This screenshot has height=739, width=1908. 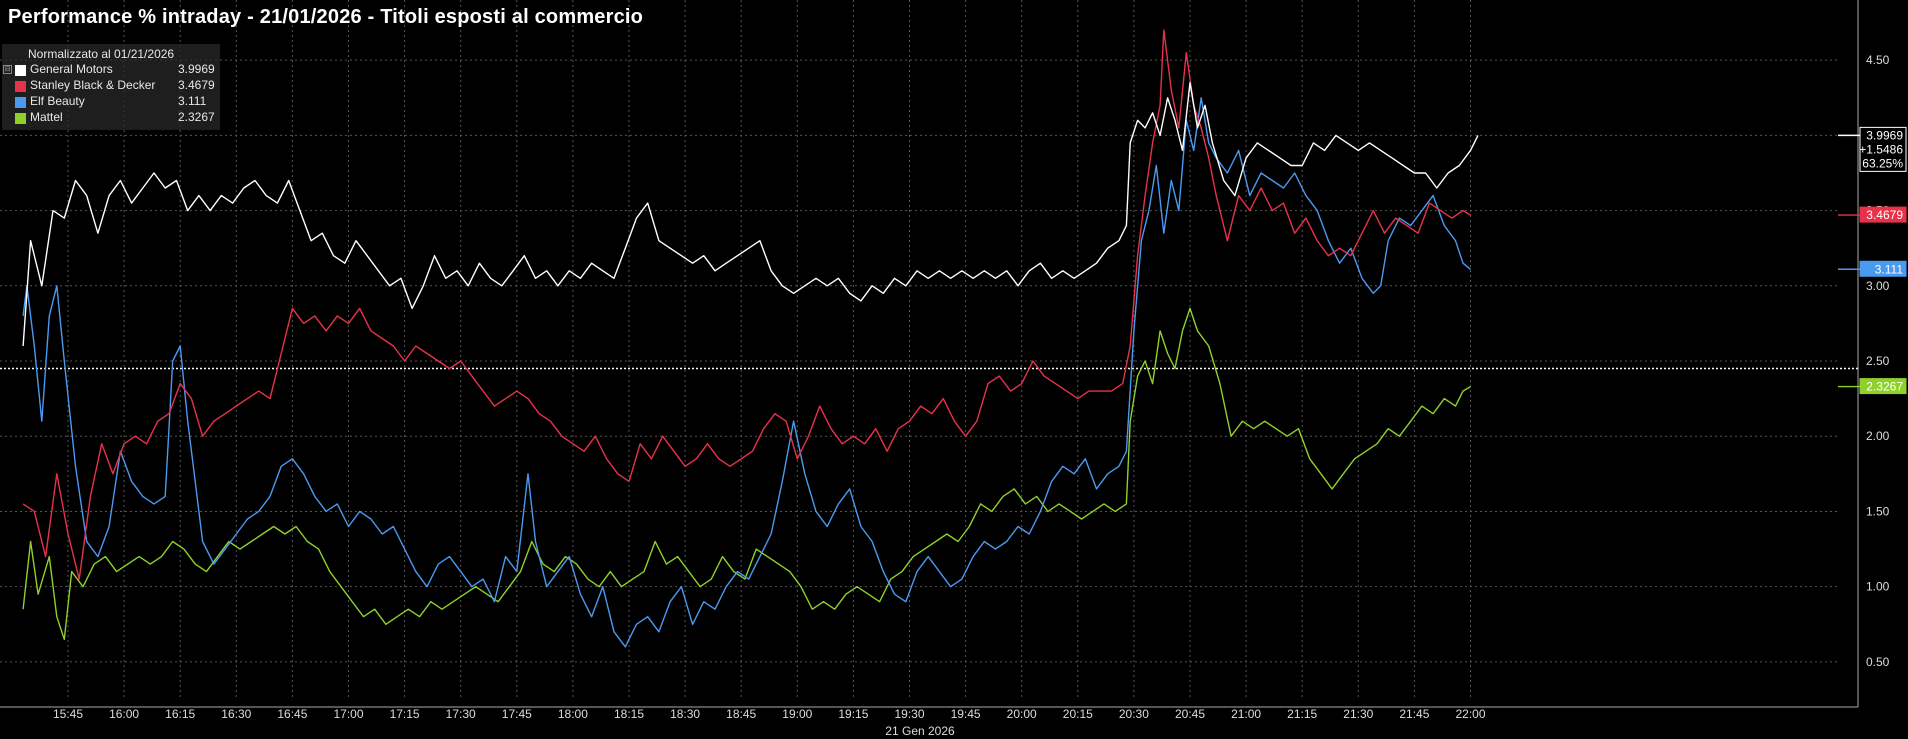 I want to click on y-tick-label: 1.00, so click(x=1878, y=587).